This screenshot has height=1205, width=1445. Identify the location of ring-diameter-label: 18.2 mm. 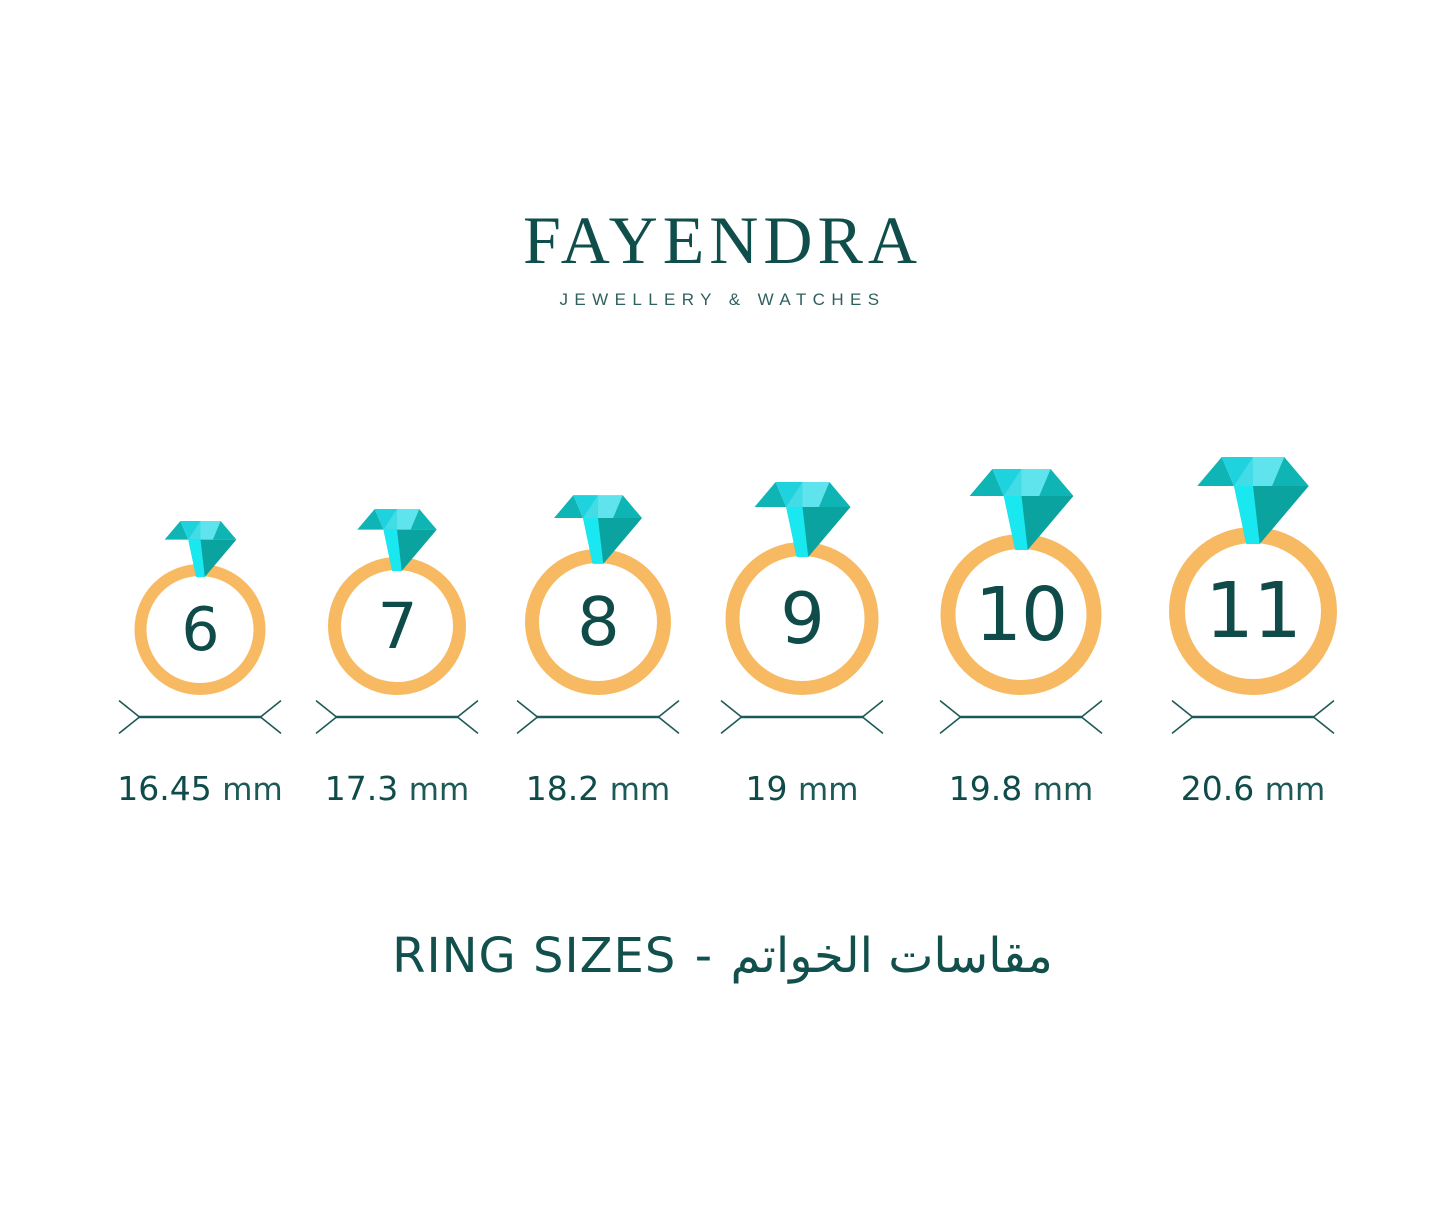
(598, 789).